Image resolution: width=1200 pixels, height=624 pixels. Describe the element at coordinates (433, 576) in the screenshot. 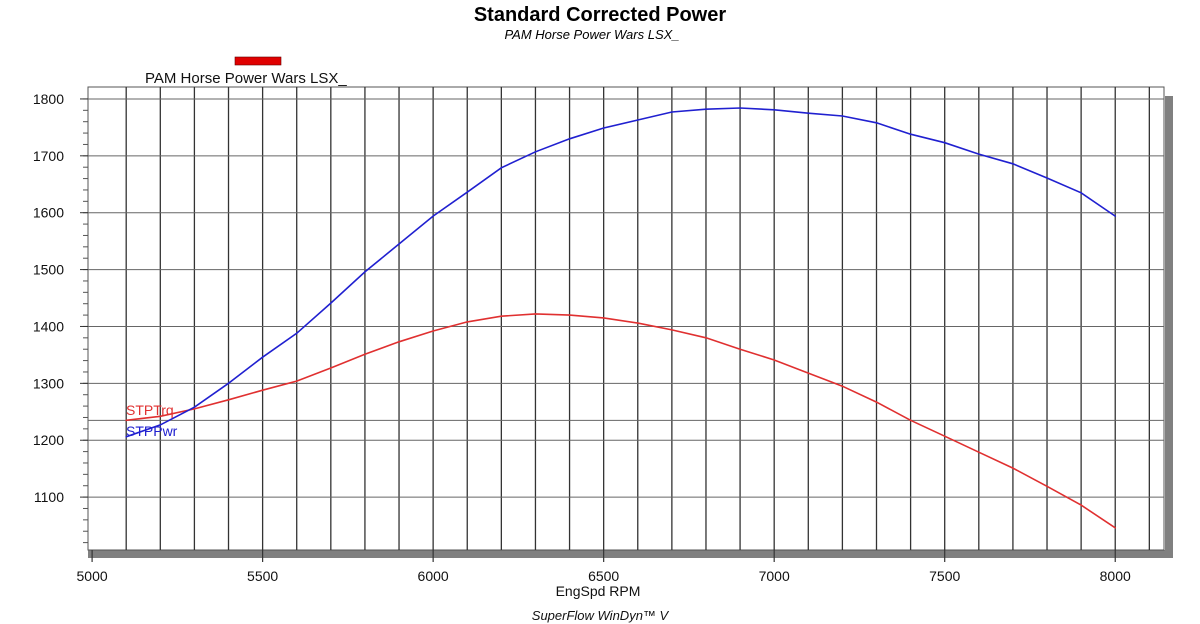

I see `x-tick-label: 6000` at that location.